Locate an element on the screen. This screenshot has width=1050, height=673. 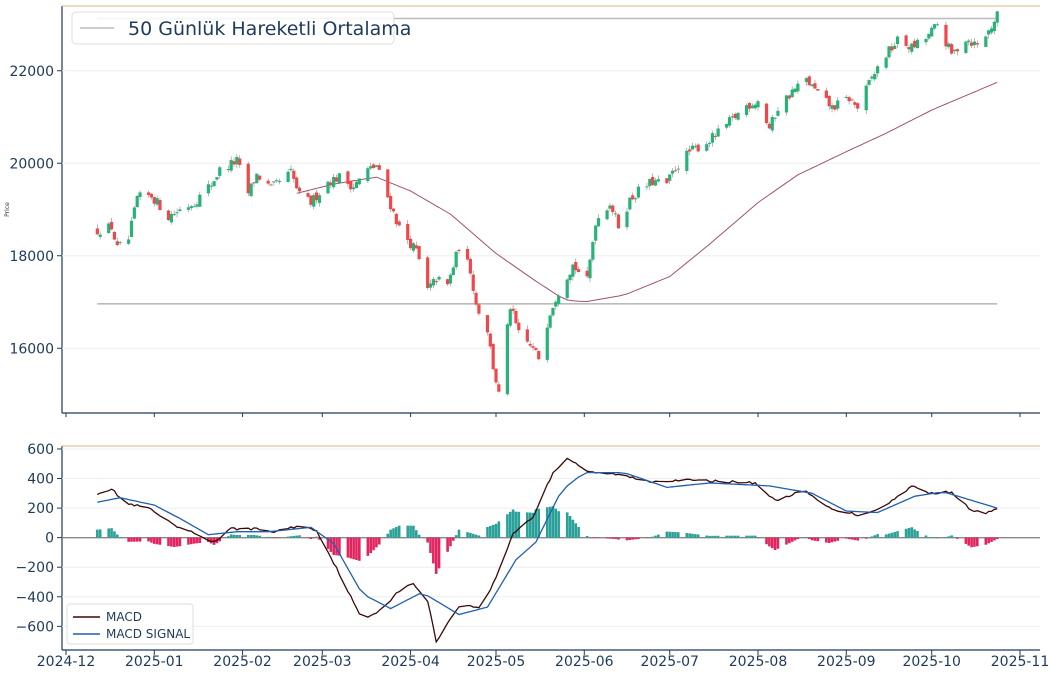
y-tick-label: −400 is located at coordinates (35, 598).